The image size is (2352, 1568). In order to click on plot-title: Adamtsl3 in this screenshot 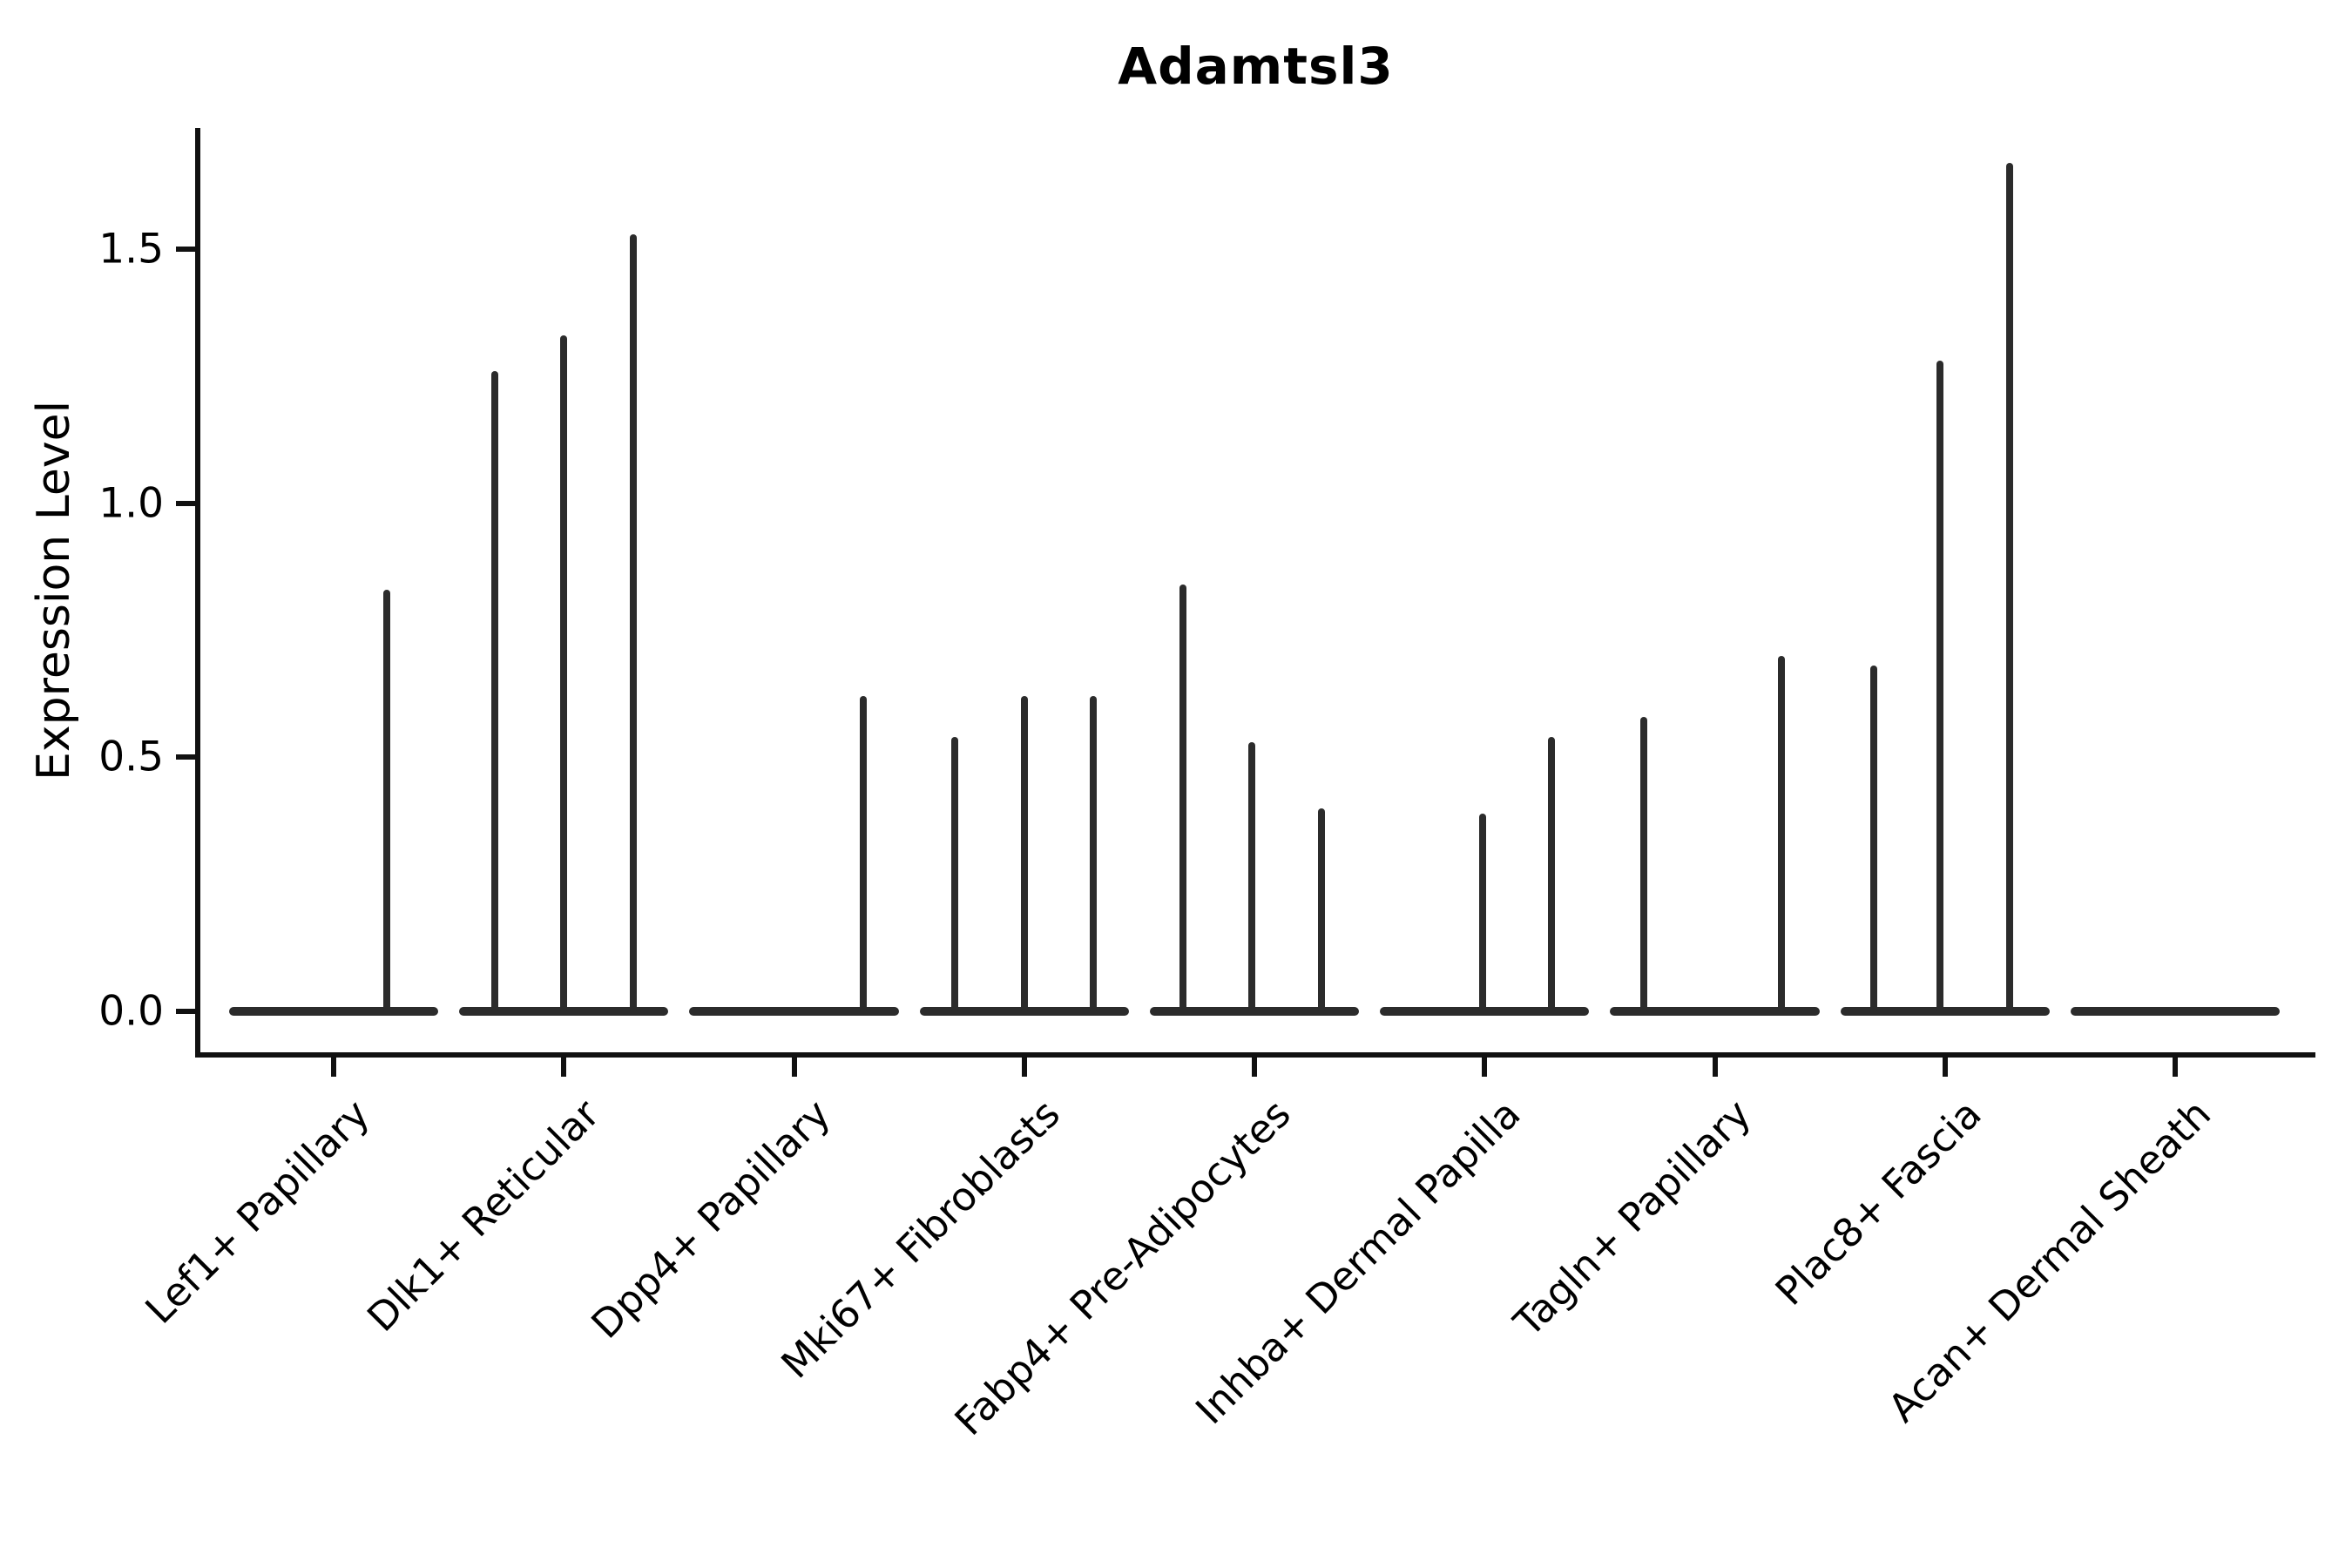, I will do `click(1256, 66)`.